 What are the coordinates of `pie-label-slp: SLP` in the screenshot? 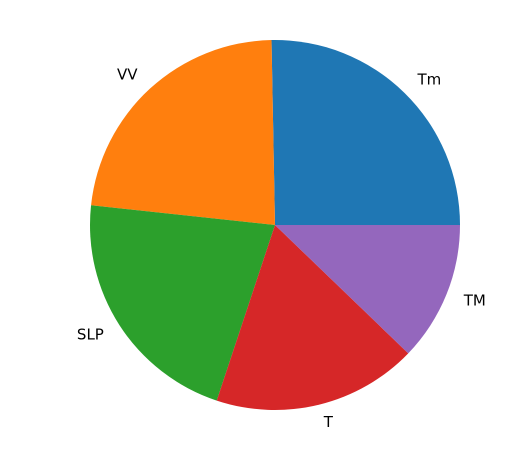 It's located at (90, 335).